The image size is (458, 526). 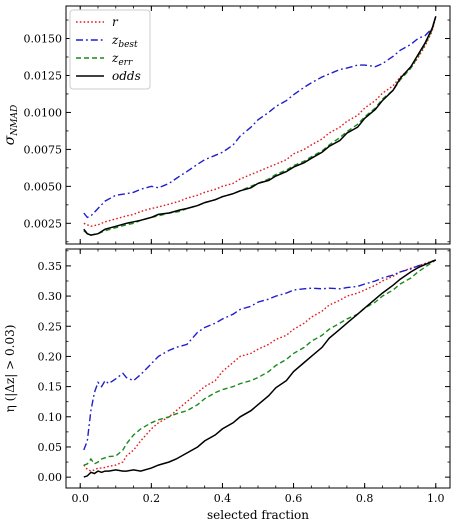 What do you see at coordinates (10, 369) in the screenshot?
I see `y-axis-label-bottom: η (|Δz| > 0.03)` at bounding box center [10, 369].